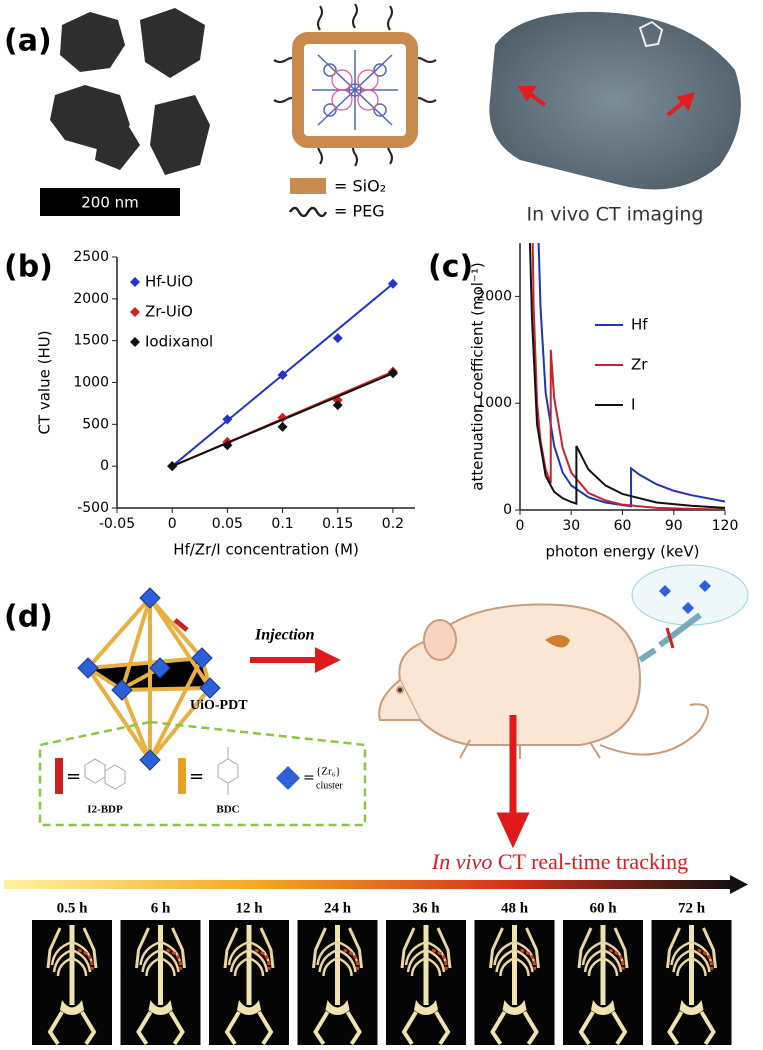 The image size is (763, 1050). Describe the element at coordinates (149, 679) in the screenshot. I see `uio-structure` at that location.